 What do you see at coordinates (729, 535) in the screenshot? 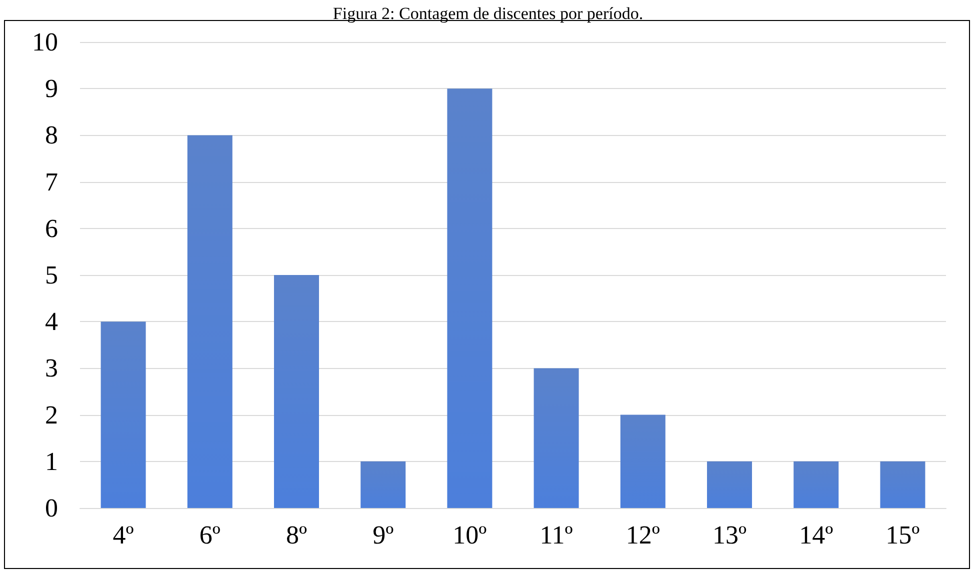
I see `x-tick-label: 13º` at bounding box center [729, 535].